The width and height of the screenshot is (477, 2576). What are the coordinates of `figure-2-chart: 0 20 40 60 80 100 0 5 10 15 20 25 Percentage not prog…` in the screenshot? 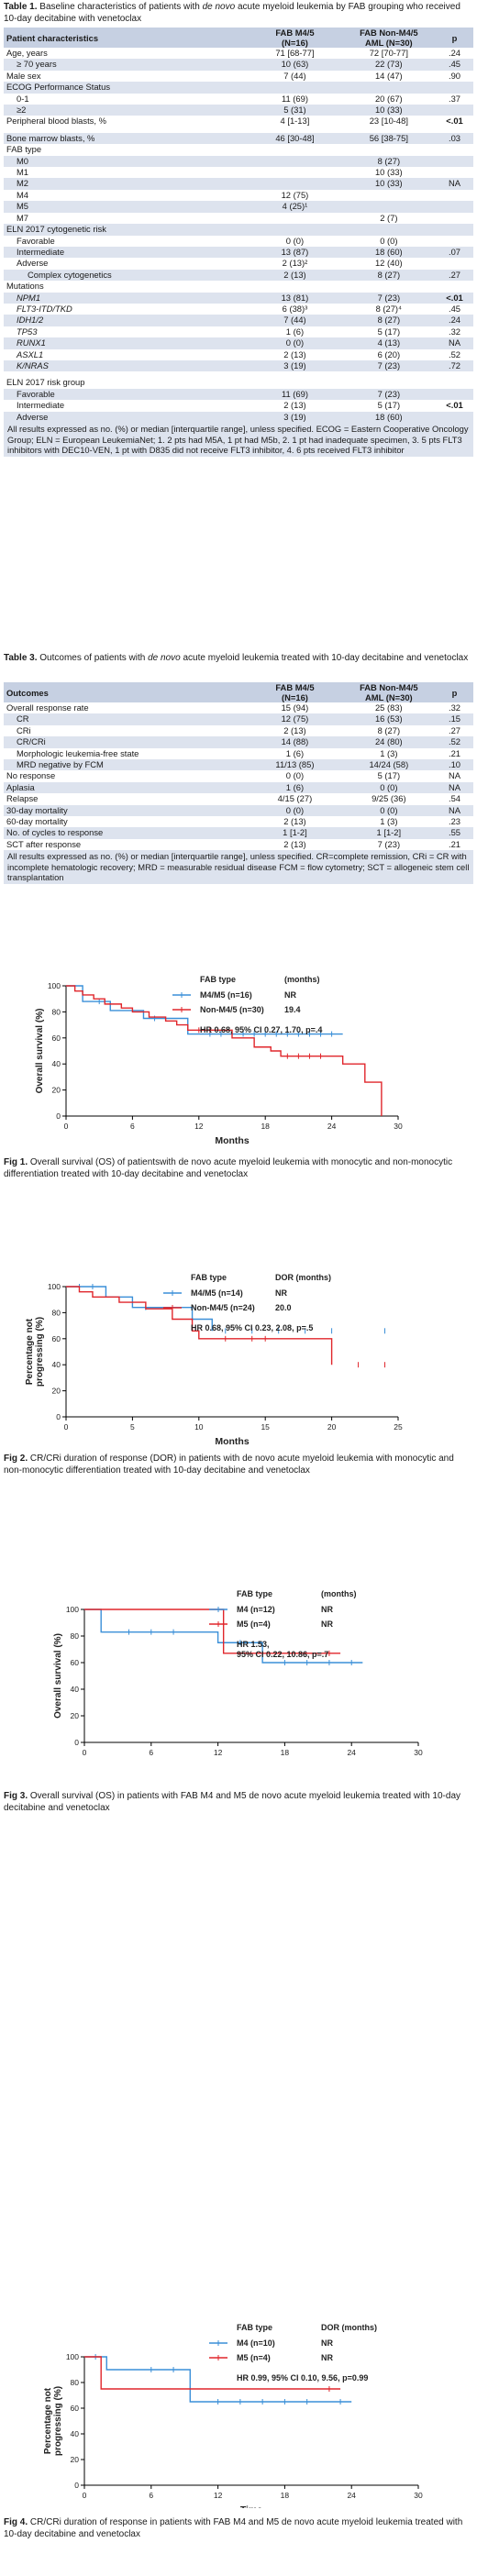 It's located at (214, 1355).